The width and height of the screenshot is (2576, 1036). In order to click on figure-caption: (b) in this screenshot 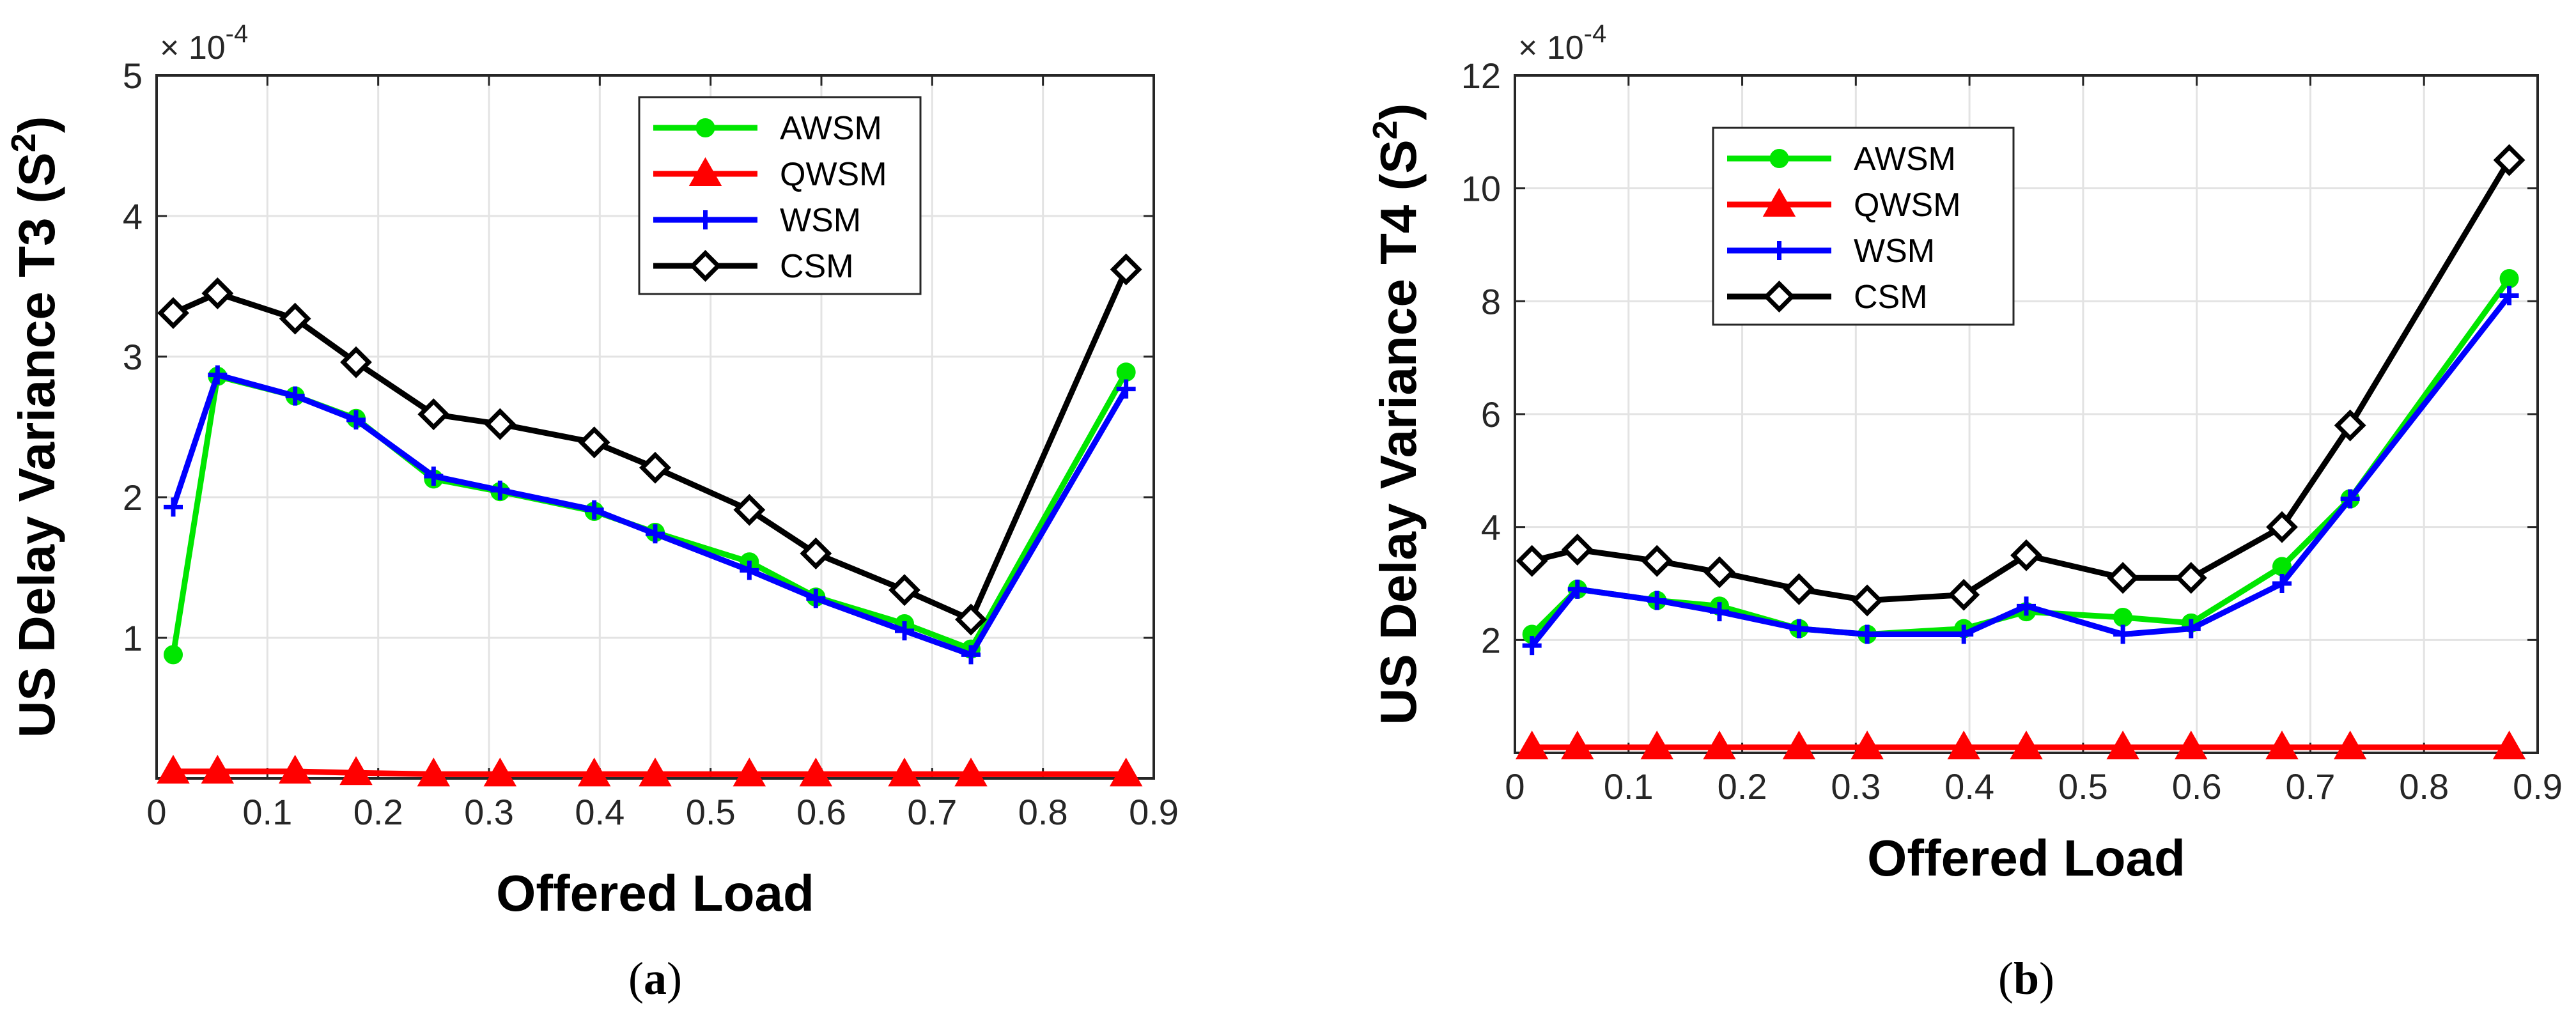, I will do `click(2026, 978)`.